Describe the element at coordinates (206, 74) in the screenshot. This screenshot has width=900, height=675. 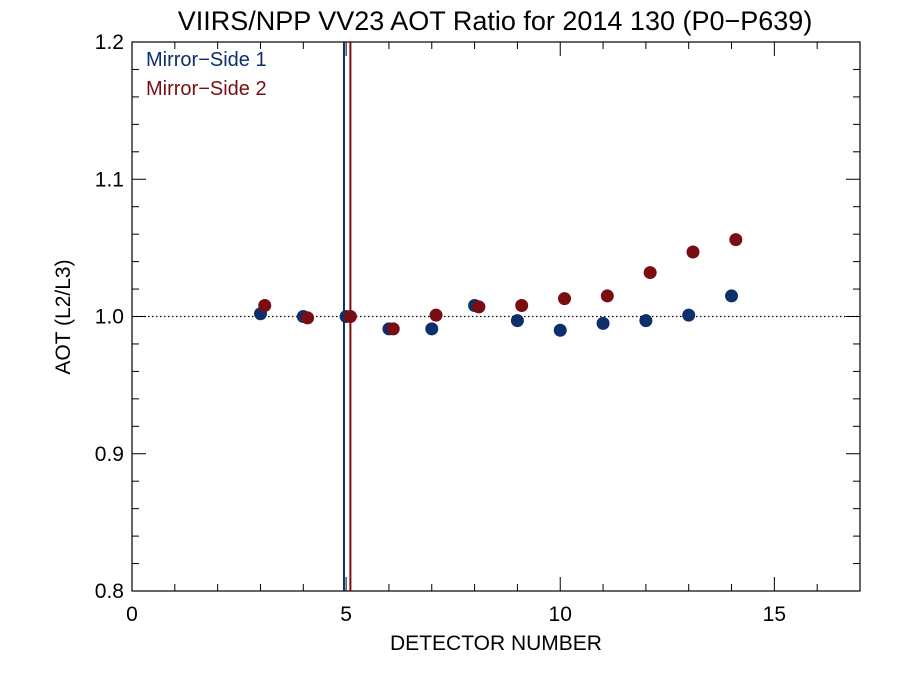
I see `legend: Mirror−Side 1 Mirror−Side 2` at that location.